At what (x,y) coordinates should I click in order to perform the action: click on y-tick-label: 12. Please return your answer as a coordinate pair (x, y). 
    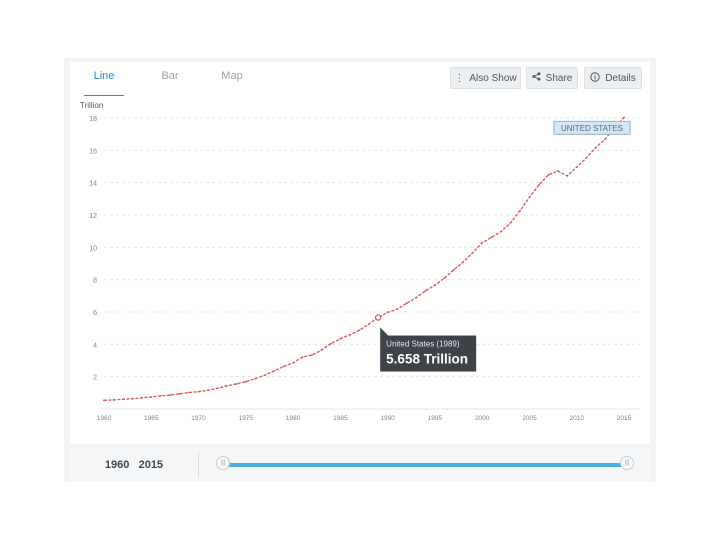
    Looking at the image, I should click on (93, 216).